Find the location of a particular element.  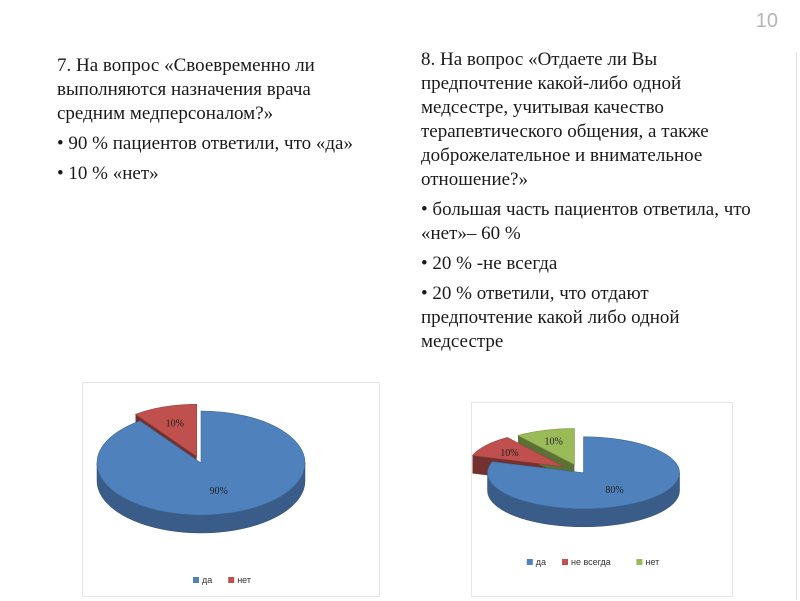

right-bullet: • 20 % -не всегда is located at coordinates (489, 263).